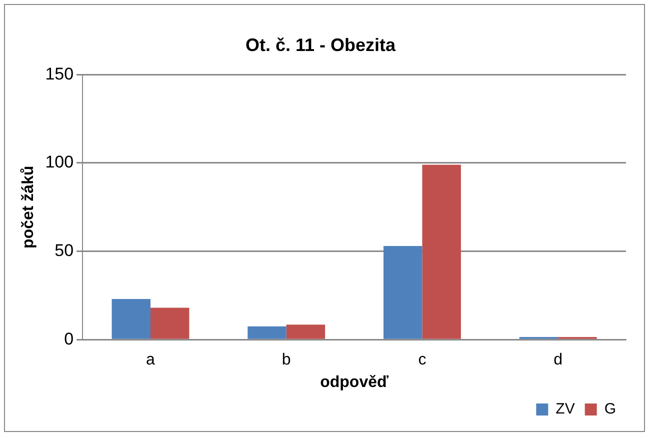  I want to click on y-tick-label: 50, so click(64, 250).